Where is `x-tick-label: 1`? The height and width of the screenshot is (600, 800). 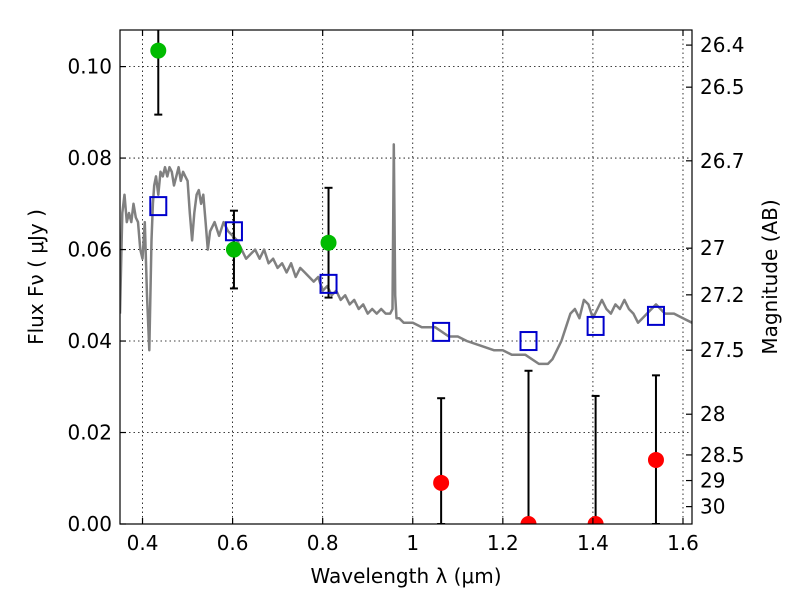 x-tick-label: 1 is located at coordinates (412, 543).